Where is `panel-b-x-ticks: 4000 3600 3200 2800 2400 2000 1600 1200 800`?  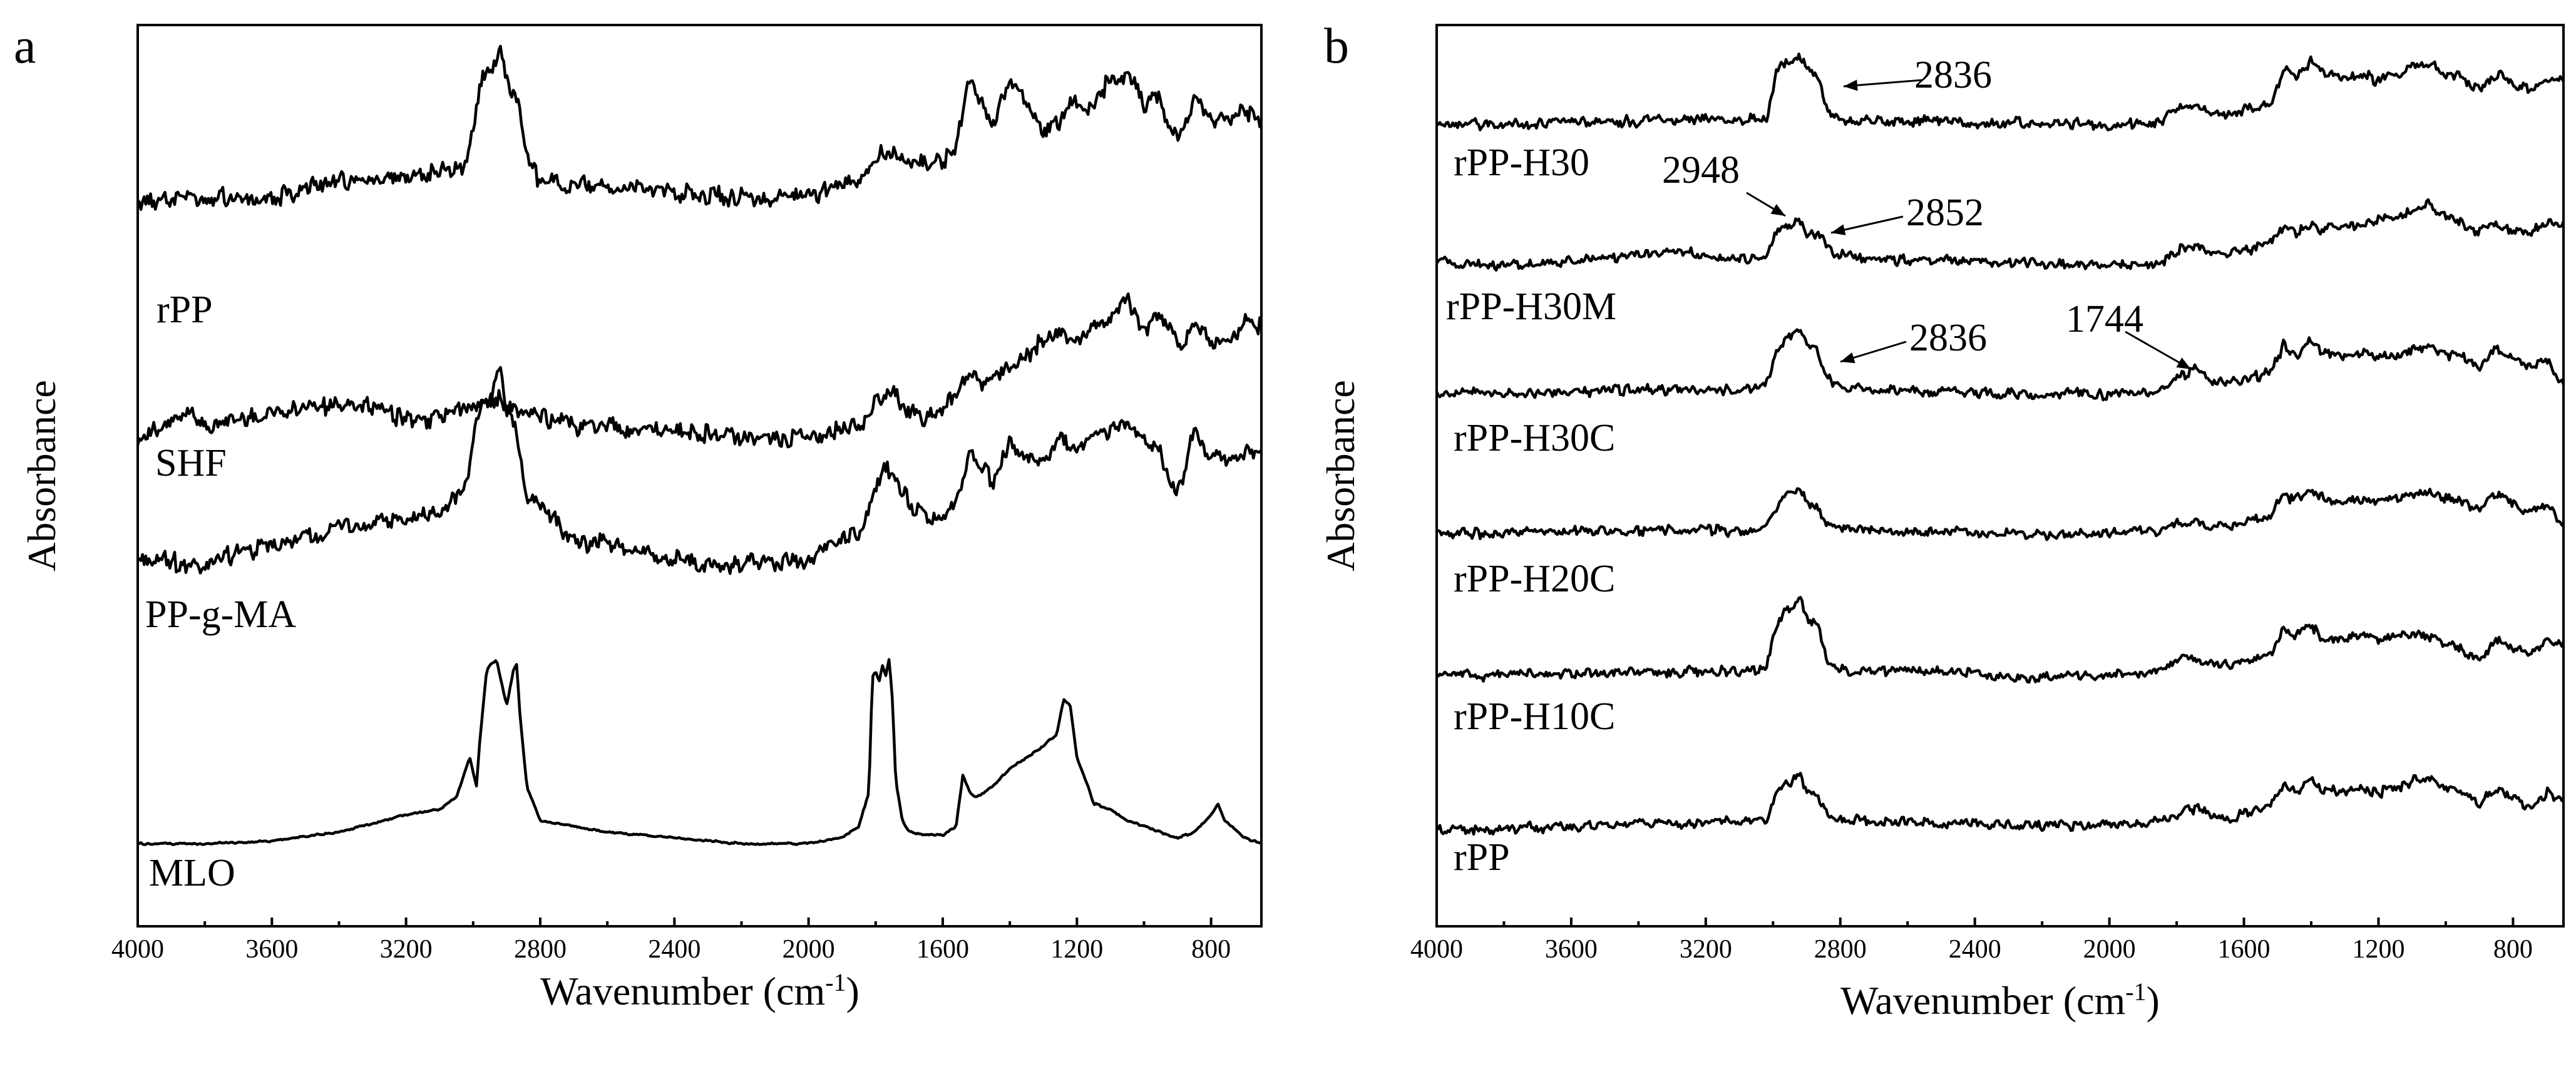
panel-b-x-ticks: 4000 3600 3200 2800 2400 2000 1600 1200 800 is located at coordinates (1971, 941).